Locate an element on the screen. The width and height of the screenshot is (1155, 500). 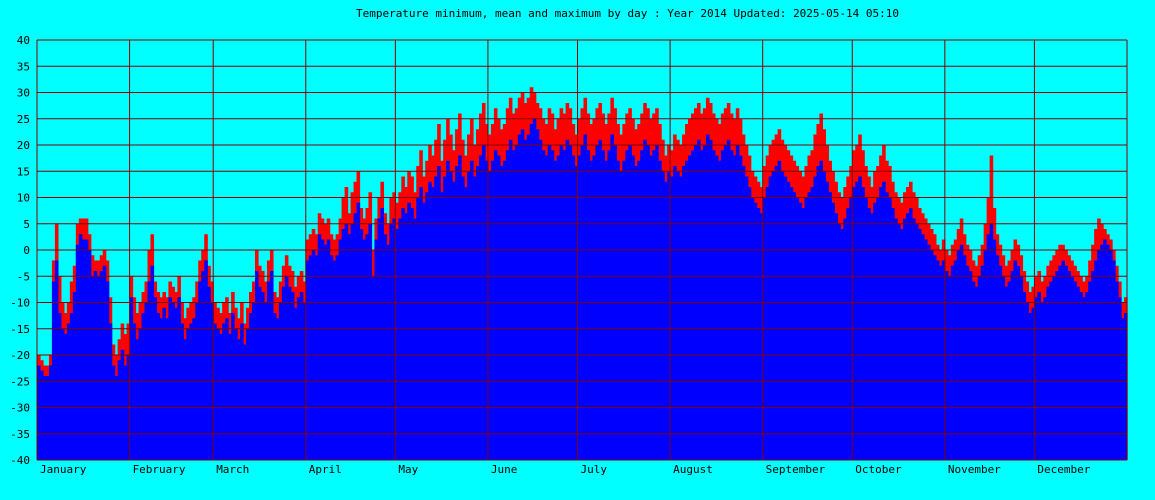
y-tick-label: -30 is located at coordinates (20, 408).